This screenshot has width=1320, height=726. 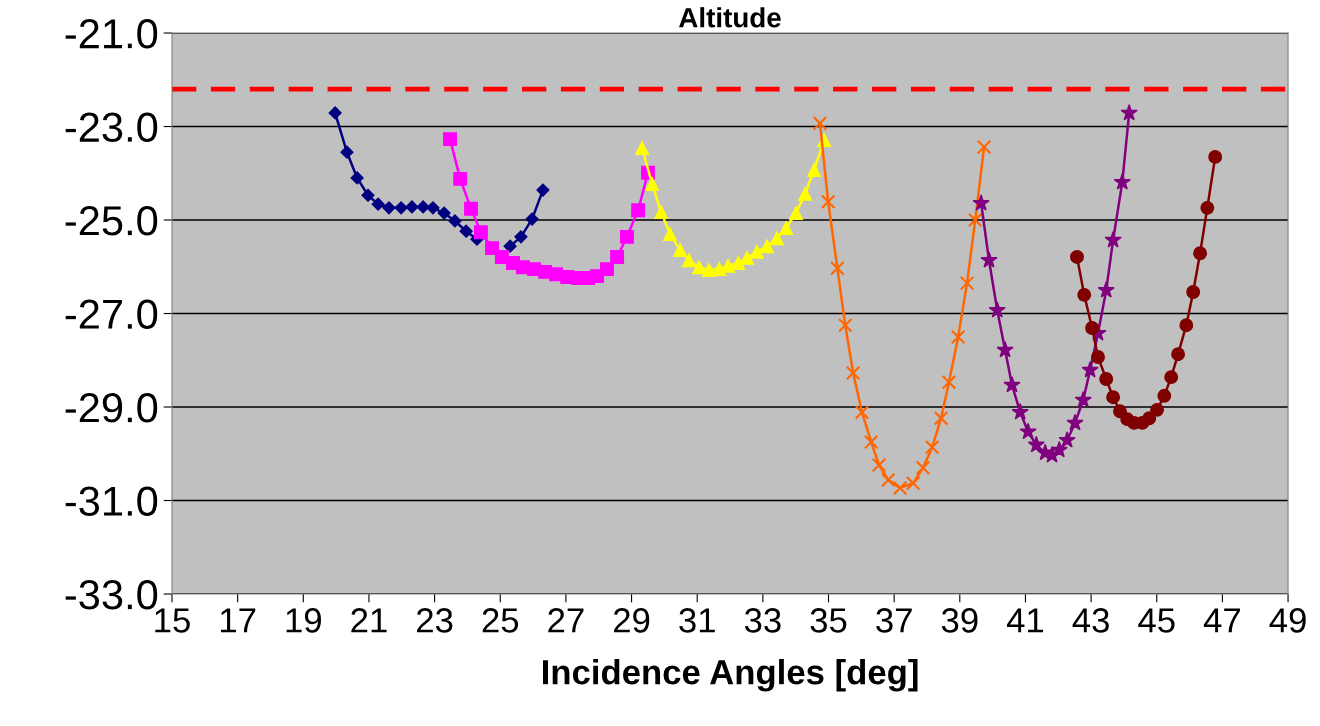 I want to click on x-tick-label: 43, so click(x=1090, y=620).